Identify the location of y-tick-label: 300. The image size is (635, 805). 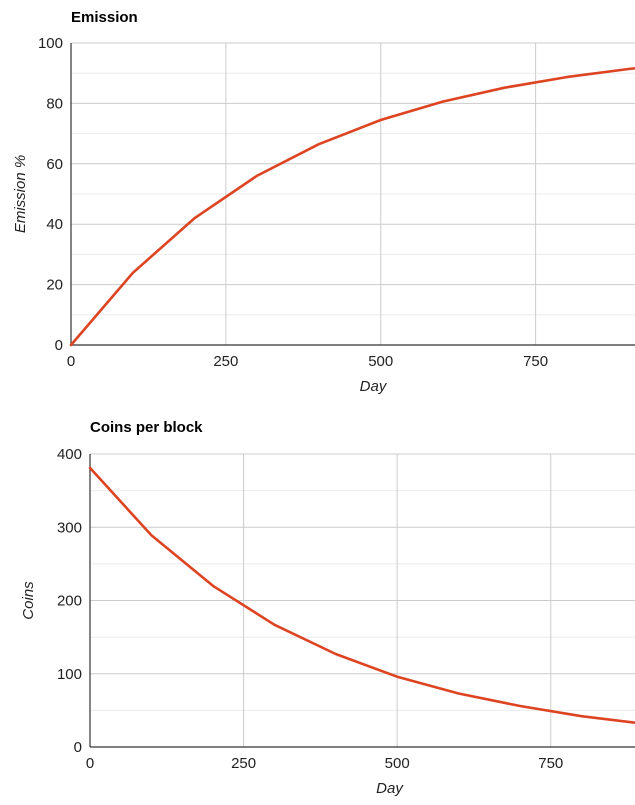
(69, 527).